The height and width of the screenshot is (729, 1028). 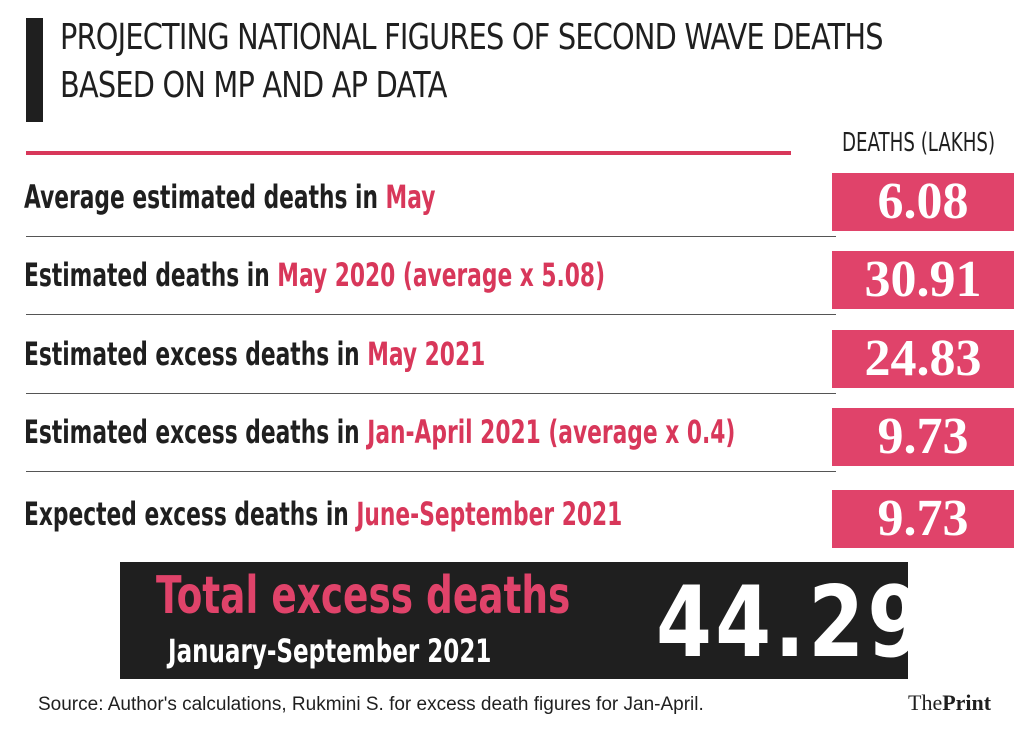 I want to click on row-label-highlight: May 2021, so click(x=426, y=354).